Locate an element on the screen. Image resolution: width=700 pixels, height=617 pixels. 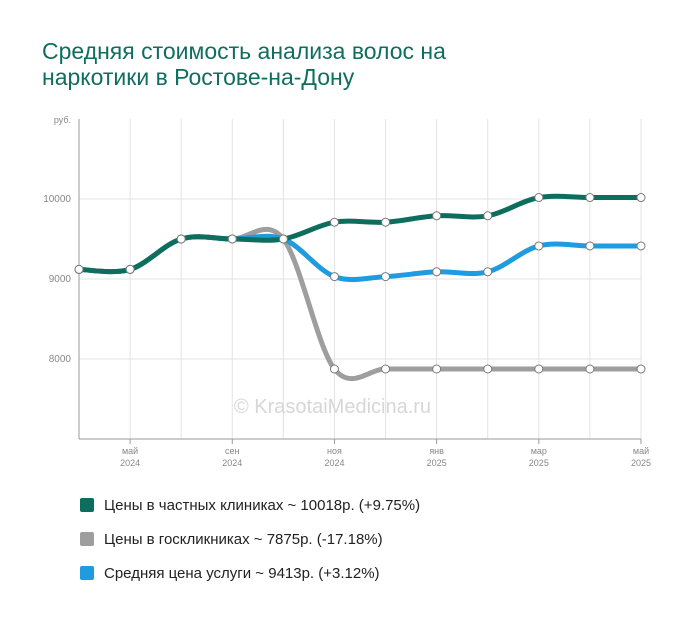
watermark: © KrasotaiMedicina.ru is located at coordinates (333, 407).